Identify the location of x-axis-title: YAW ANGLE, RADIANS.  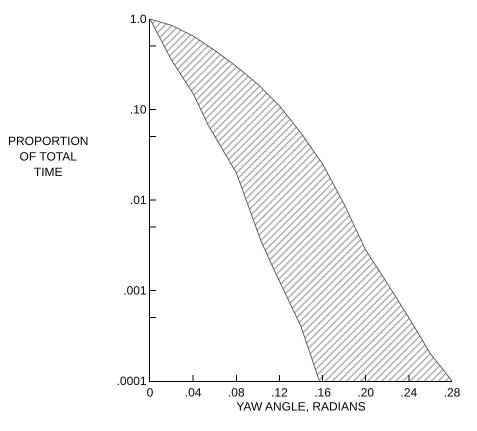
(301, 406).